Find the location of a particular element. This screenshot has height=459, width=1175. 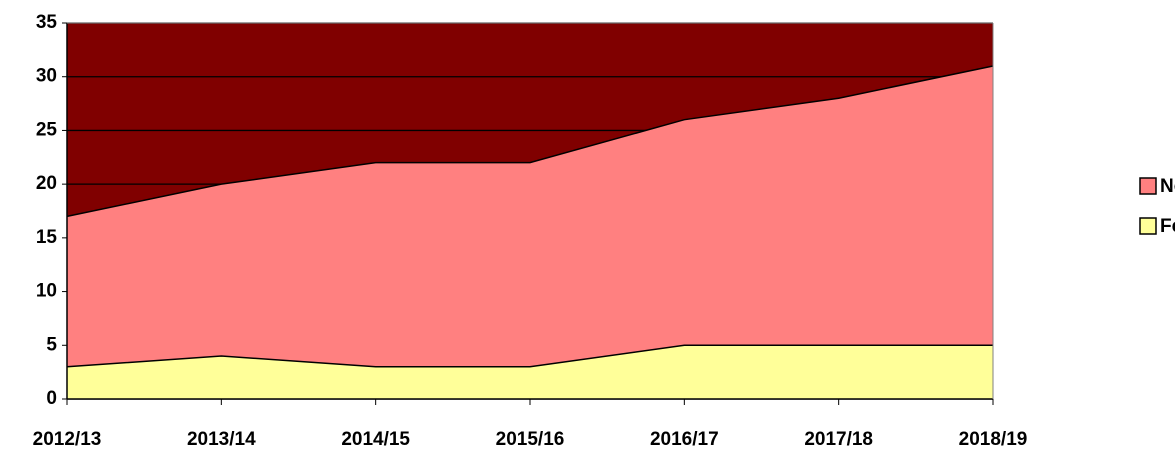

x-tick-label: 2015/16 is located at coordinates (530, 439).